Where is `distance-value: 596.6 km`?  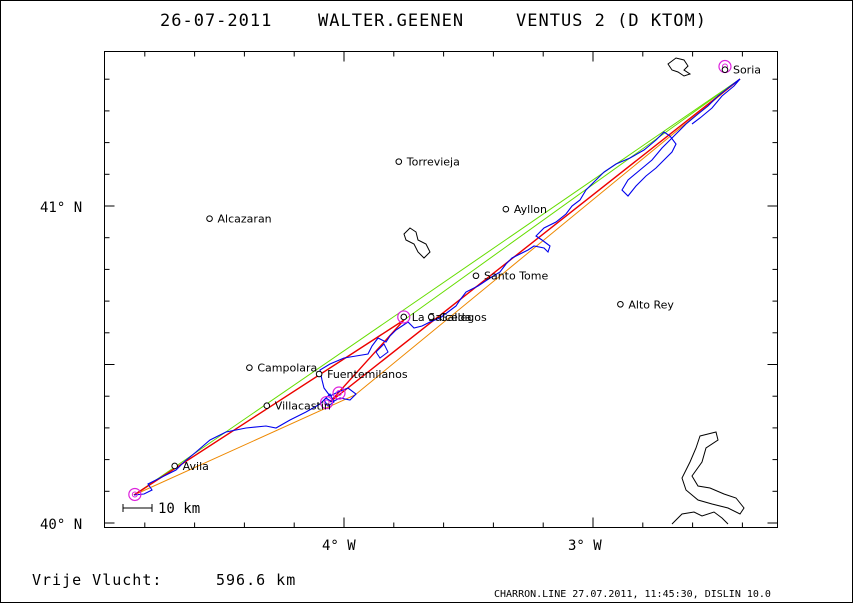
distance-value: 596.6 km is located at coordinates (256, 580).